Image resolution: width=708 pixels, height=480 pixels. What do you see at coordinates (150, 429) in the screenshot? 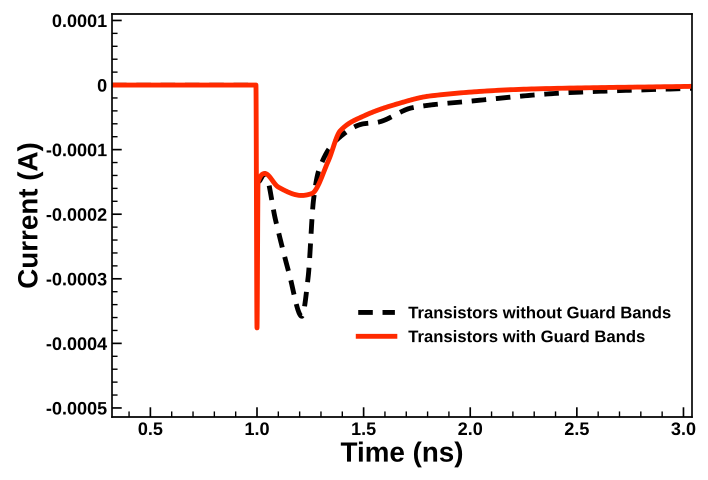
I see `x-tick-label: 0.5` at bounding box center [150, 429].